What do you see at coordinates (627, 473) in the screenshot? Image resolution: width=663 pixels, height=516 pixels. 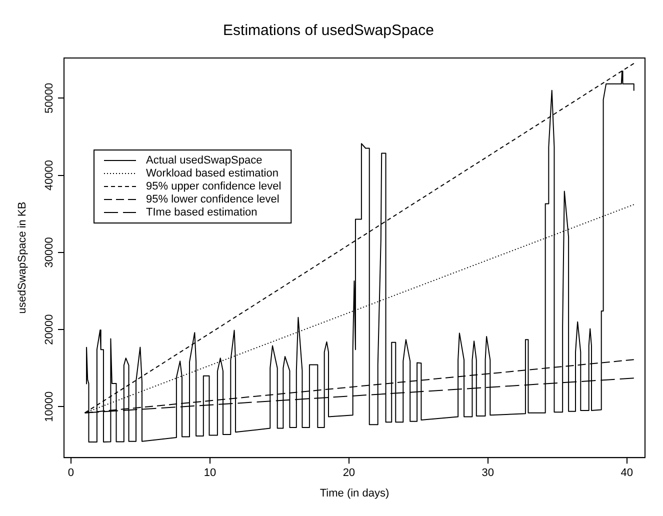 I see `x-tick-label: 40` at bounding box center [627, 473].